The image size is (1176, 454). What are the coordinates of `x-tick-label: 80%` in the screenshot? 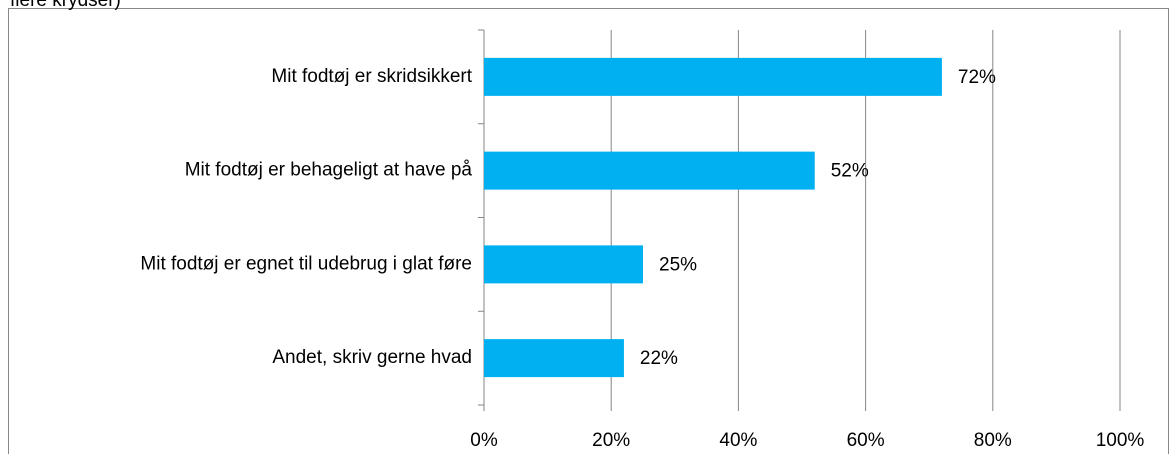 It's located at (993, 440).